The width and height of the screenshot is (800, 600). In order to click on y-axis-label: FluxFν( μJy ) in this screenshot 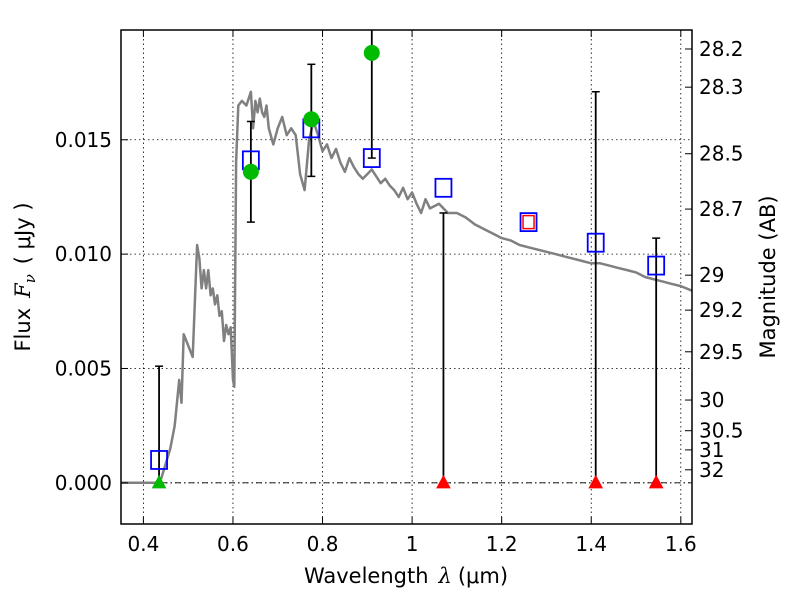, I will do `click(25, 276)`.